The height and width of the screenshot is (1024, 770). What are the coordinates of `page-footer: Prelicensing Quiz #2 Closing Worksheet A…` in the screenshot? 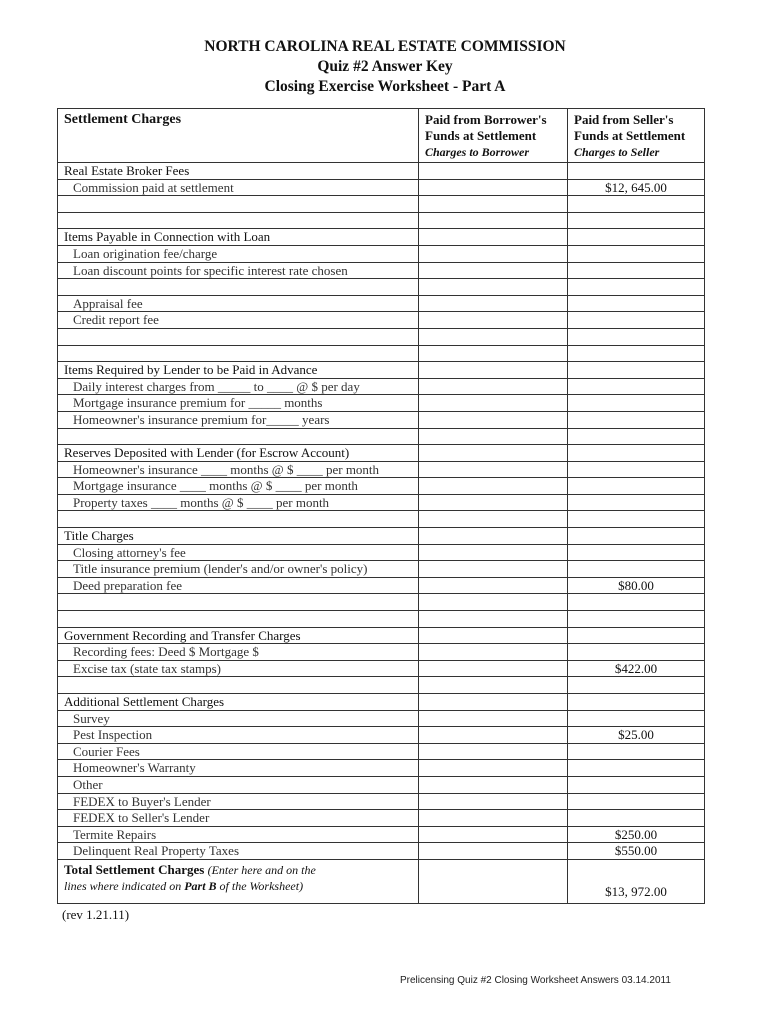 It's located at (535, 980).